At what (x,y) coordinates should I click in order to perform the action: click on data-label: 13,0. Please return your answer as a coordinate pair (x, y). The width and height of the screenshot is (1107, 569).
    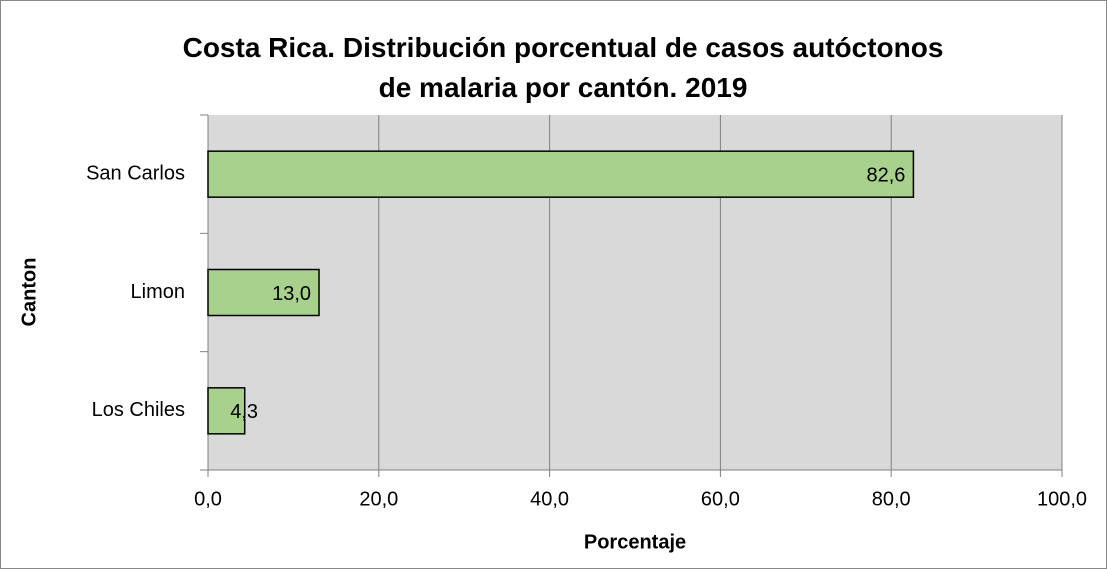
    Looking at the image, I should click on (291, 294).